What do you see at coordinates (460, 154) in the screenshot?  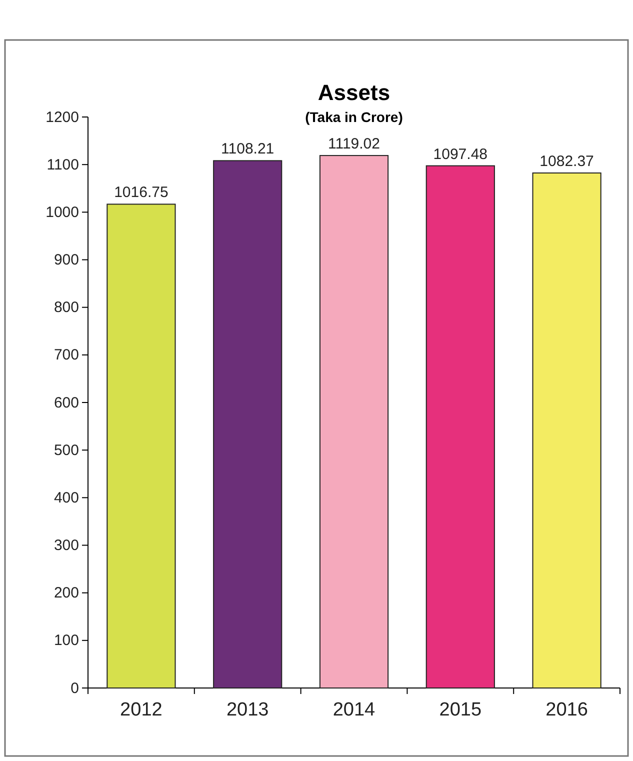 I see `data-label: 1097.48` at bounding box center [460, 154].